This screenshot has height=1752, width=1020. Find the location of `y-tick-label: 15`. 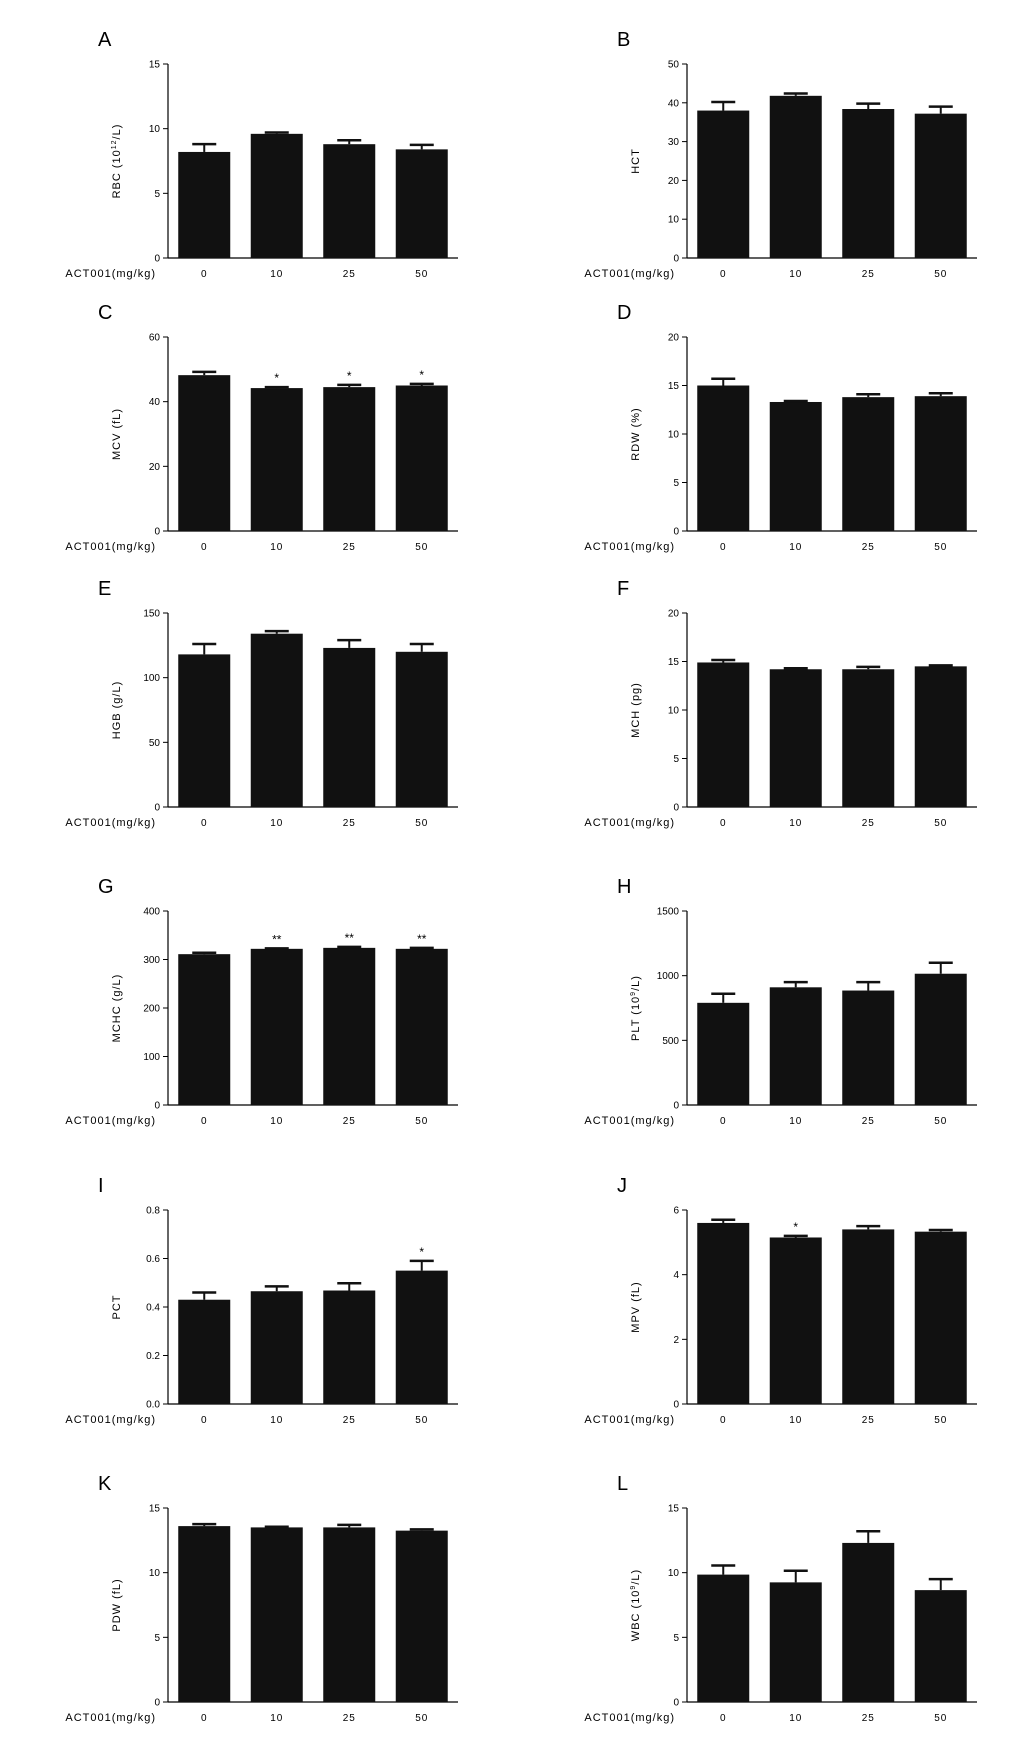

y-tick-label: 15 is located at coordinates (674, 386).